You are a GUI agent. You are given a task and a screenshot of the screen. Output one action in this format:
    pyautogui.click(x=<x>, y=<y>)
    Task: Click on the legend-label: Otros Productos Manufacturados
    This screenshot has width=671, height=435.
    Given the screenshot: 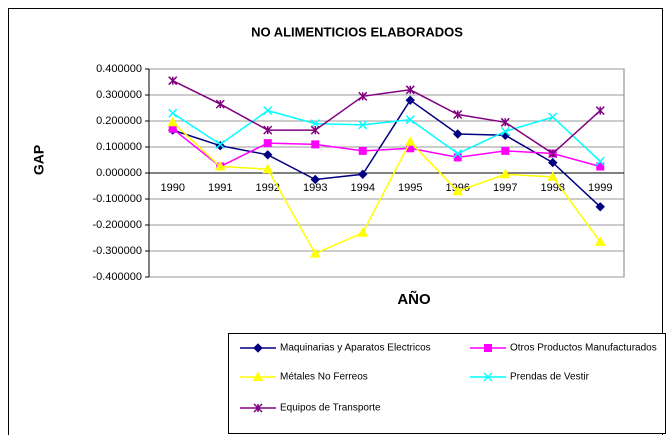 What is the action you would take?
    pyautogui.click(x=583, y=348)
    